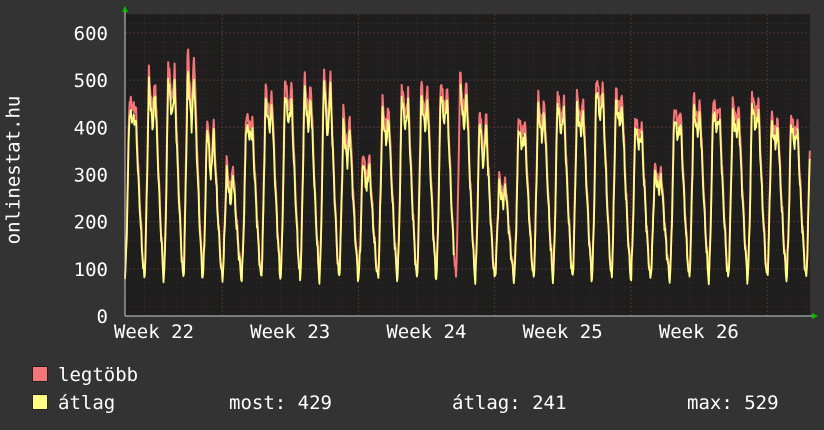  I want to click on legend-label-atlag: átlag, so click(87, 403).